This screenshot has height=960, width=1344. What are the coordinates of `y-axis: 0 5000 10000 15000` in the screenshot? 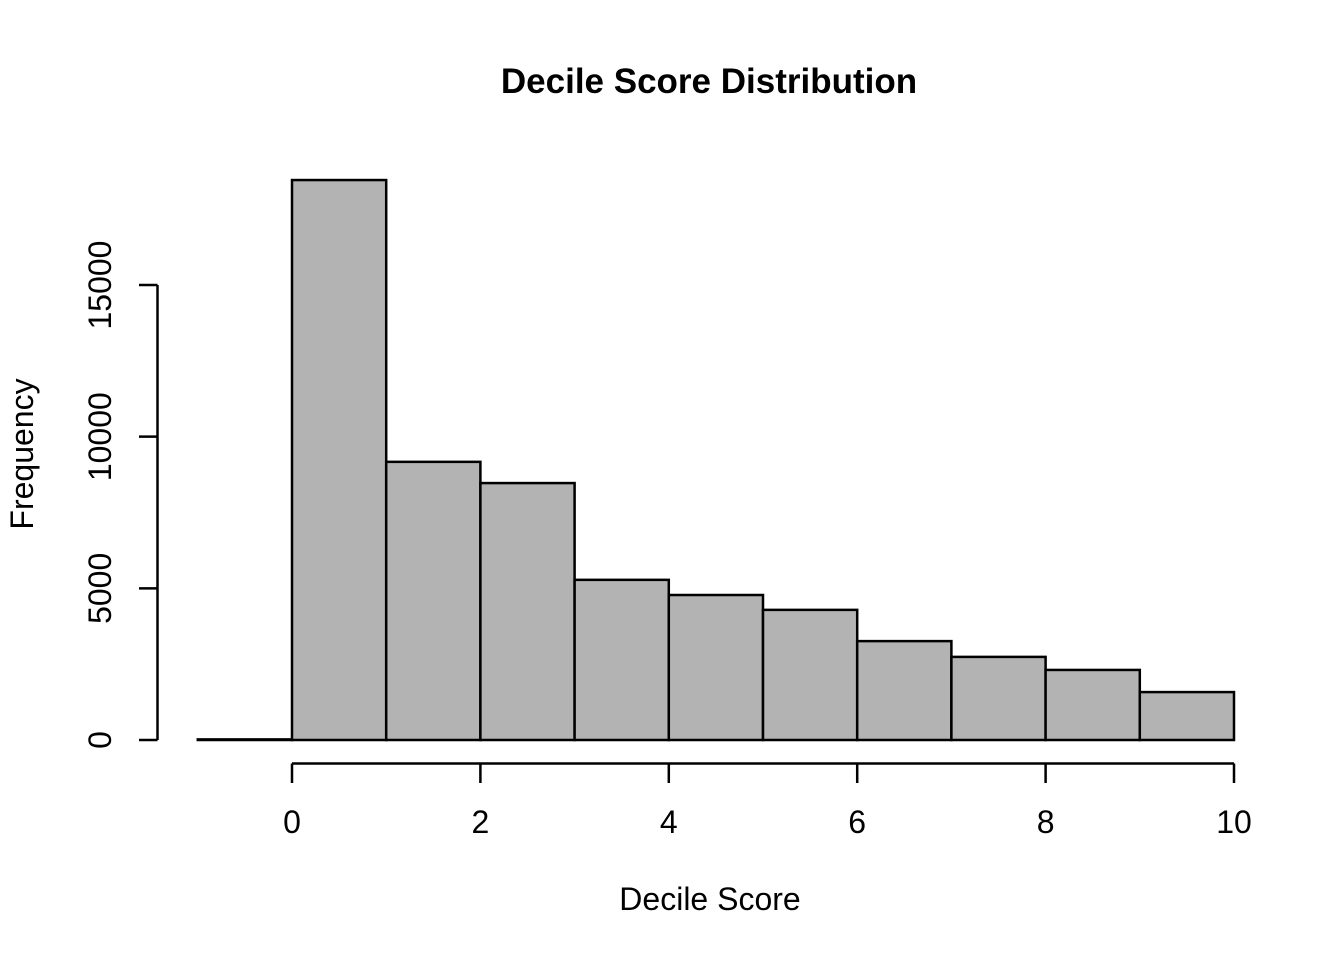 It's located at (120, 495).